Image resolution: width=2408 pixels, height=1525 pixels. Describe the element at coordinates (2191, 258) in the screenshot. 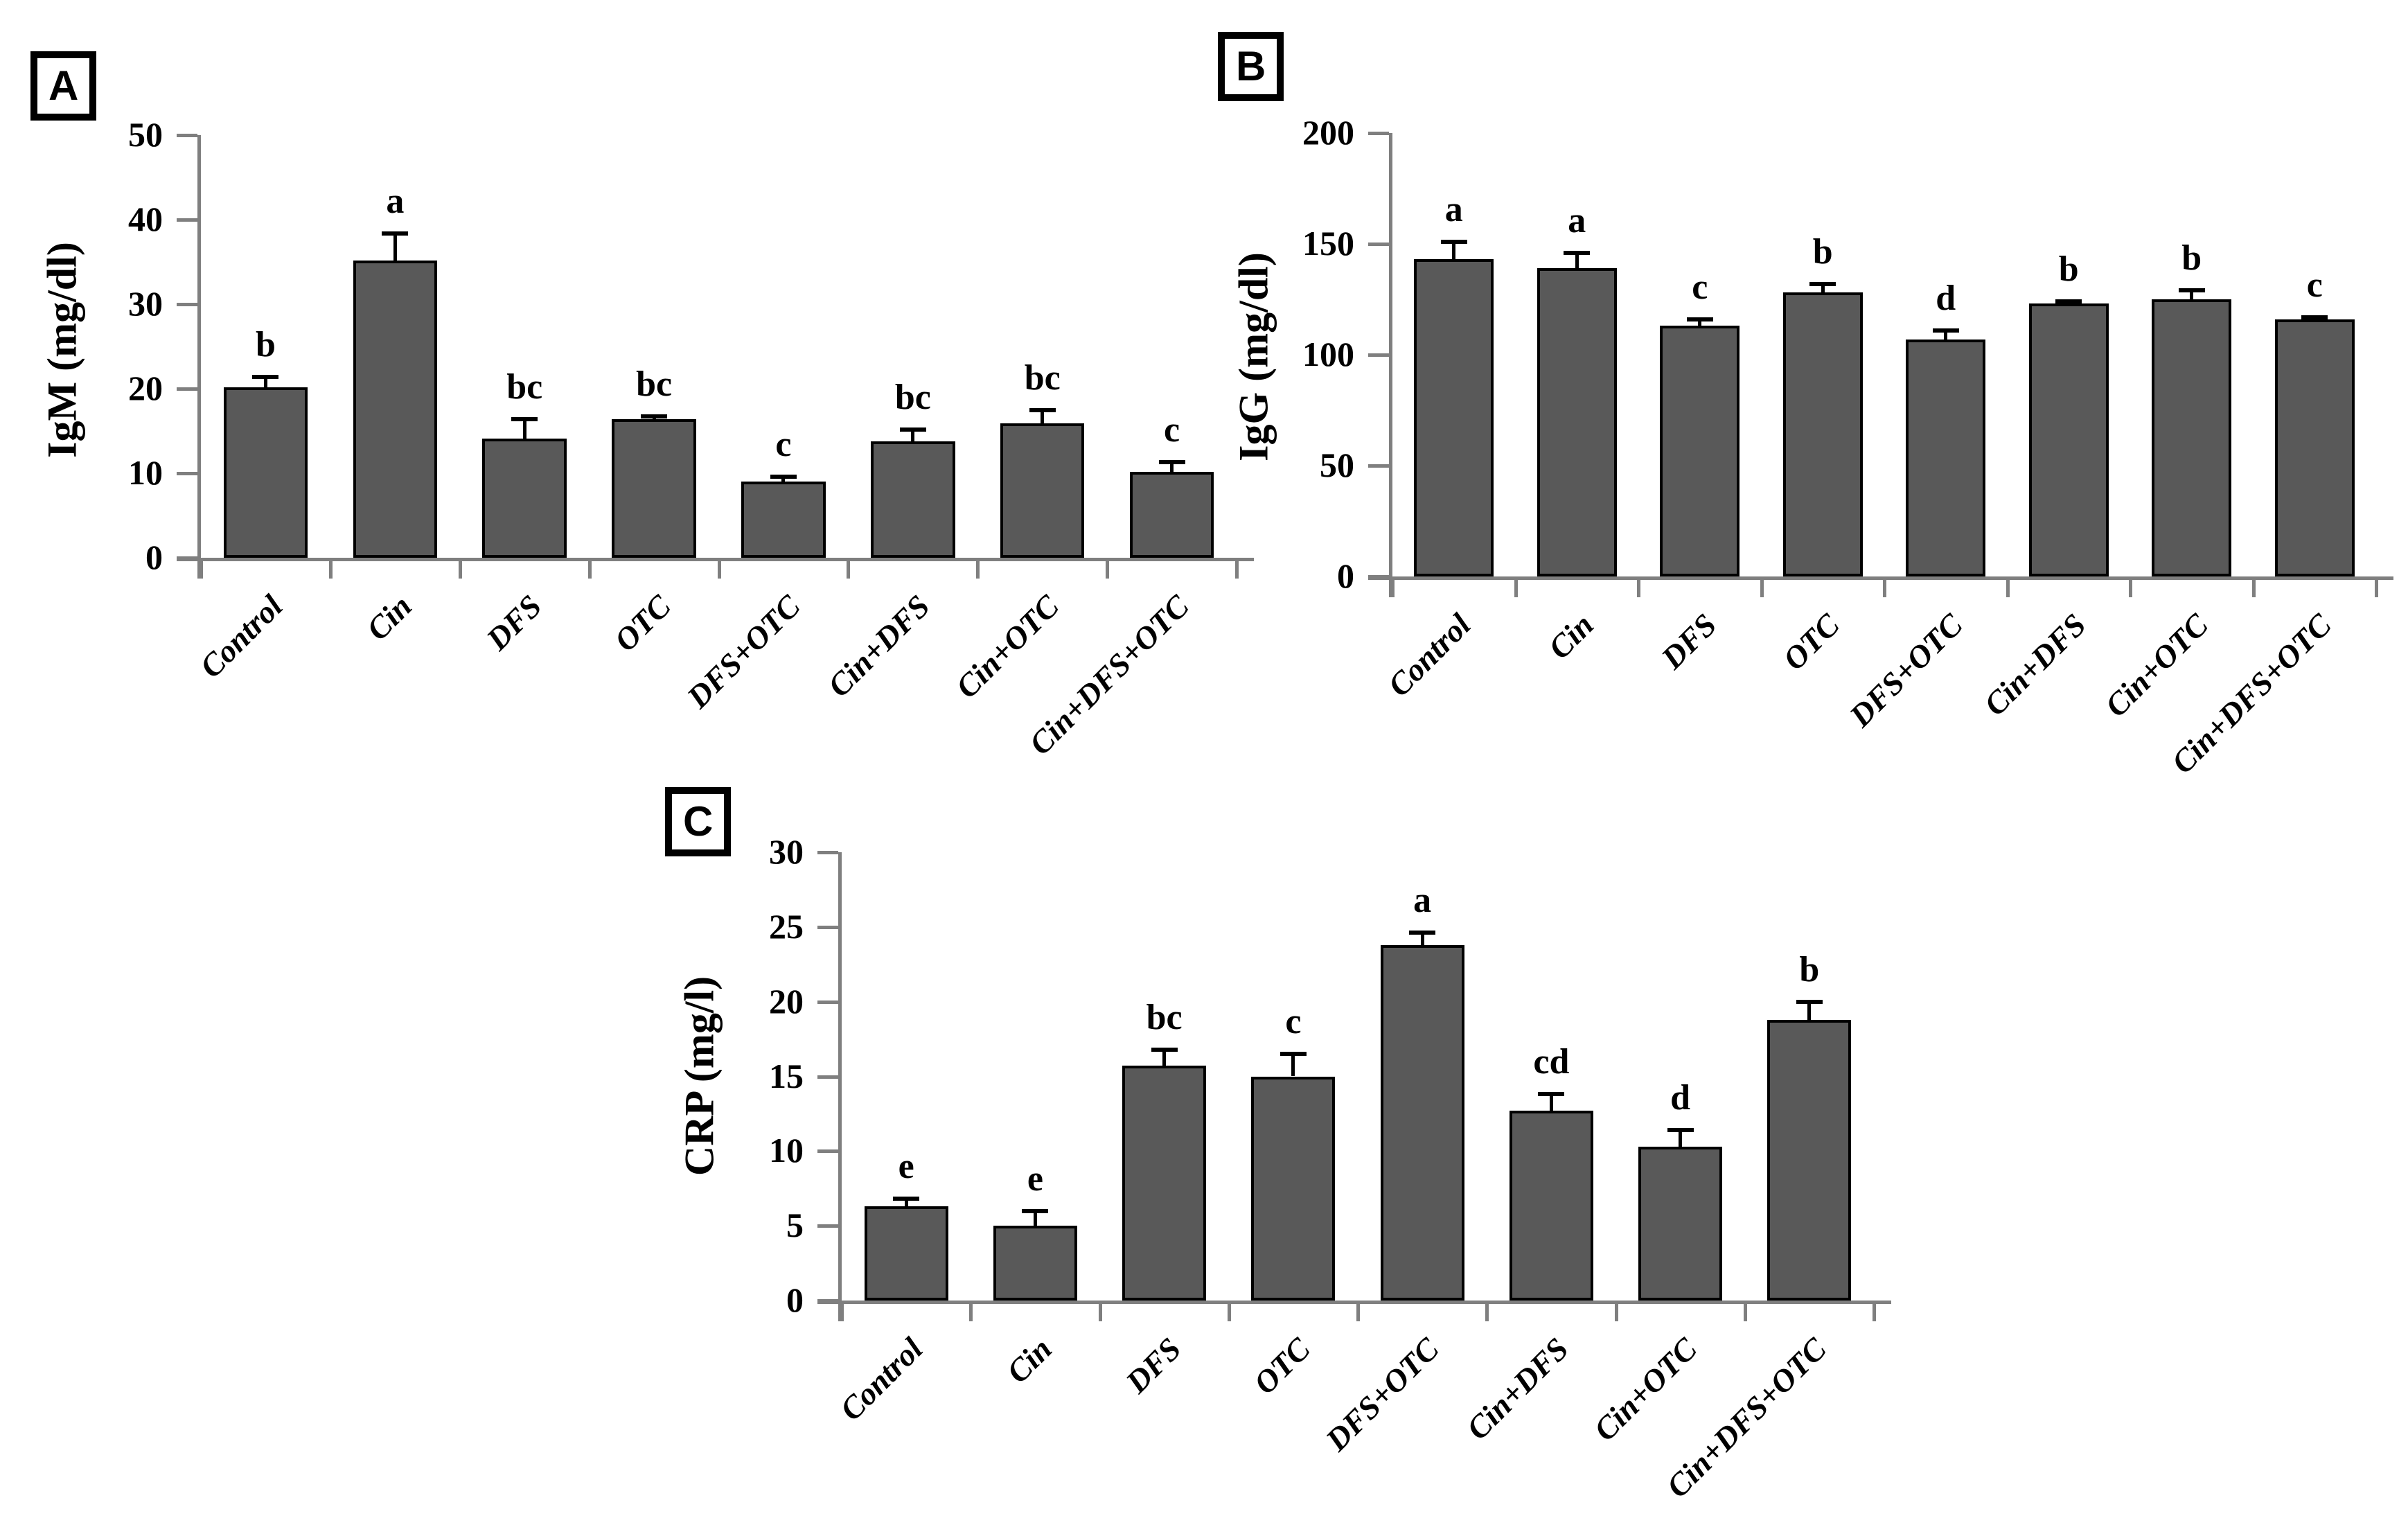

I see `sig-letter-Cin+OTC: b` at that location.